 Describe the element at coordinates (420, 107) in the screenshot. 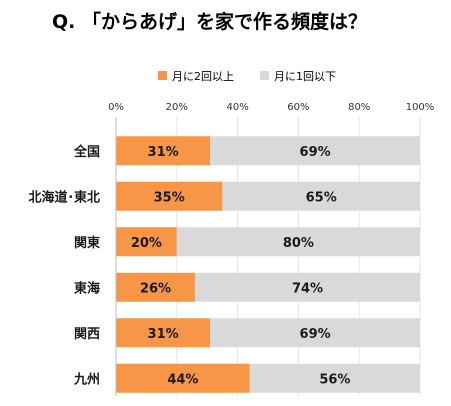

I see `x-tick-label: 100%` at that location.